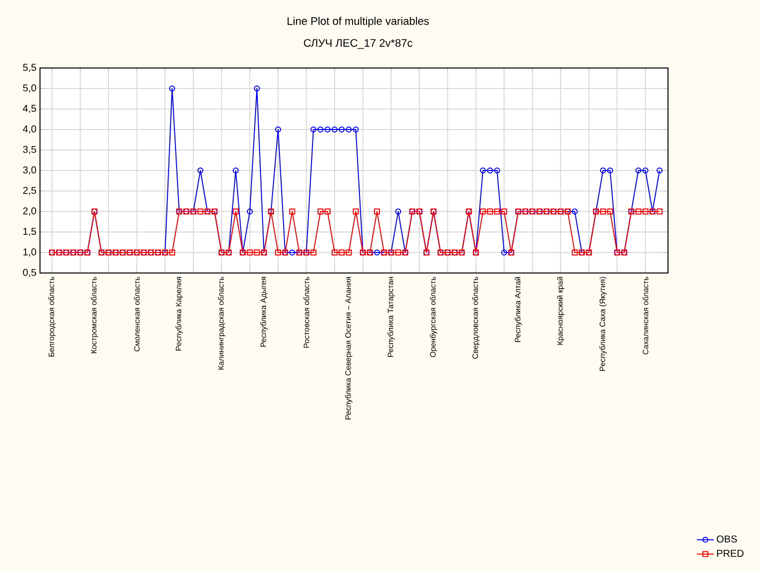  What do you see at coordinates (29, 211) in the screenshot?
I see `y-tick-label: 2,0` at bounding box center [29, 211].